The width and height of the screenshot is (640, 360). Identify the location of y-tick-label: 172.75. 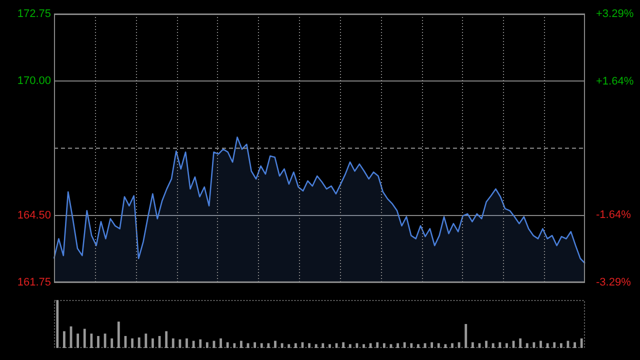
(34, 14).